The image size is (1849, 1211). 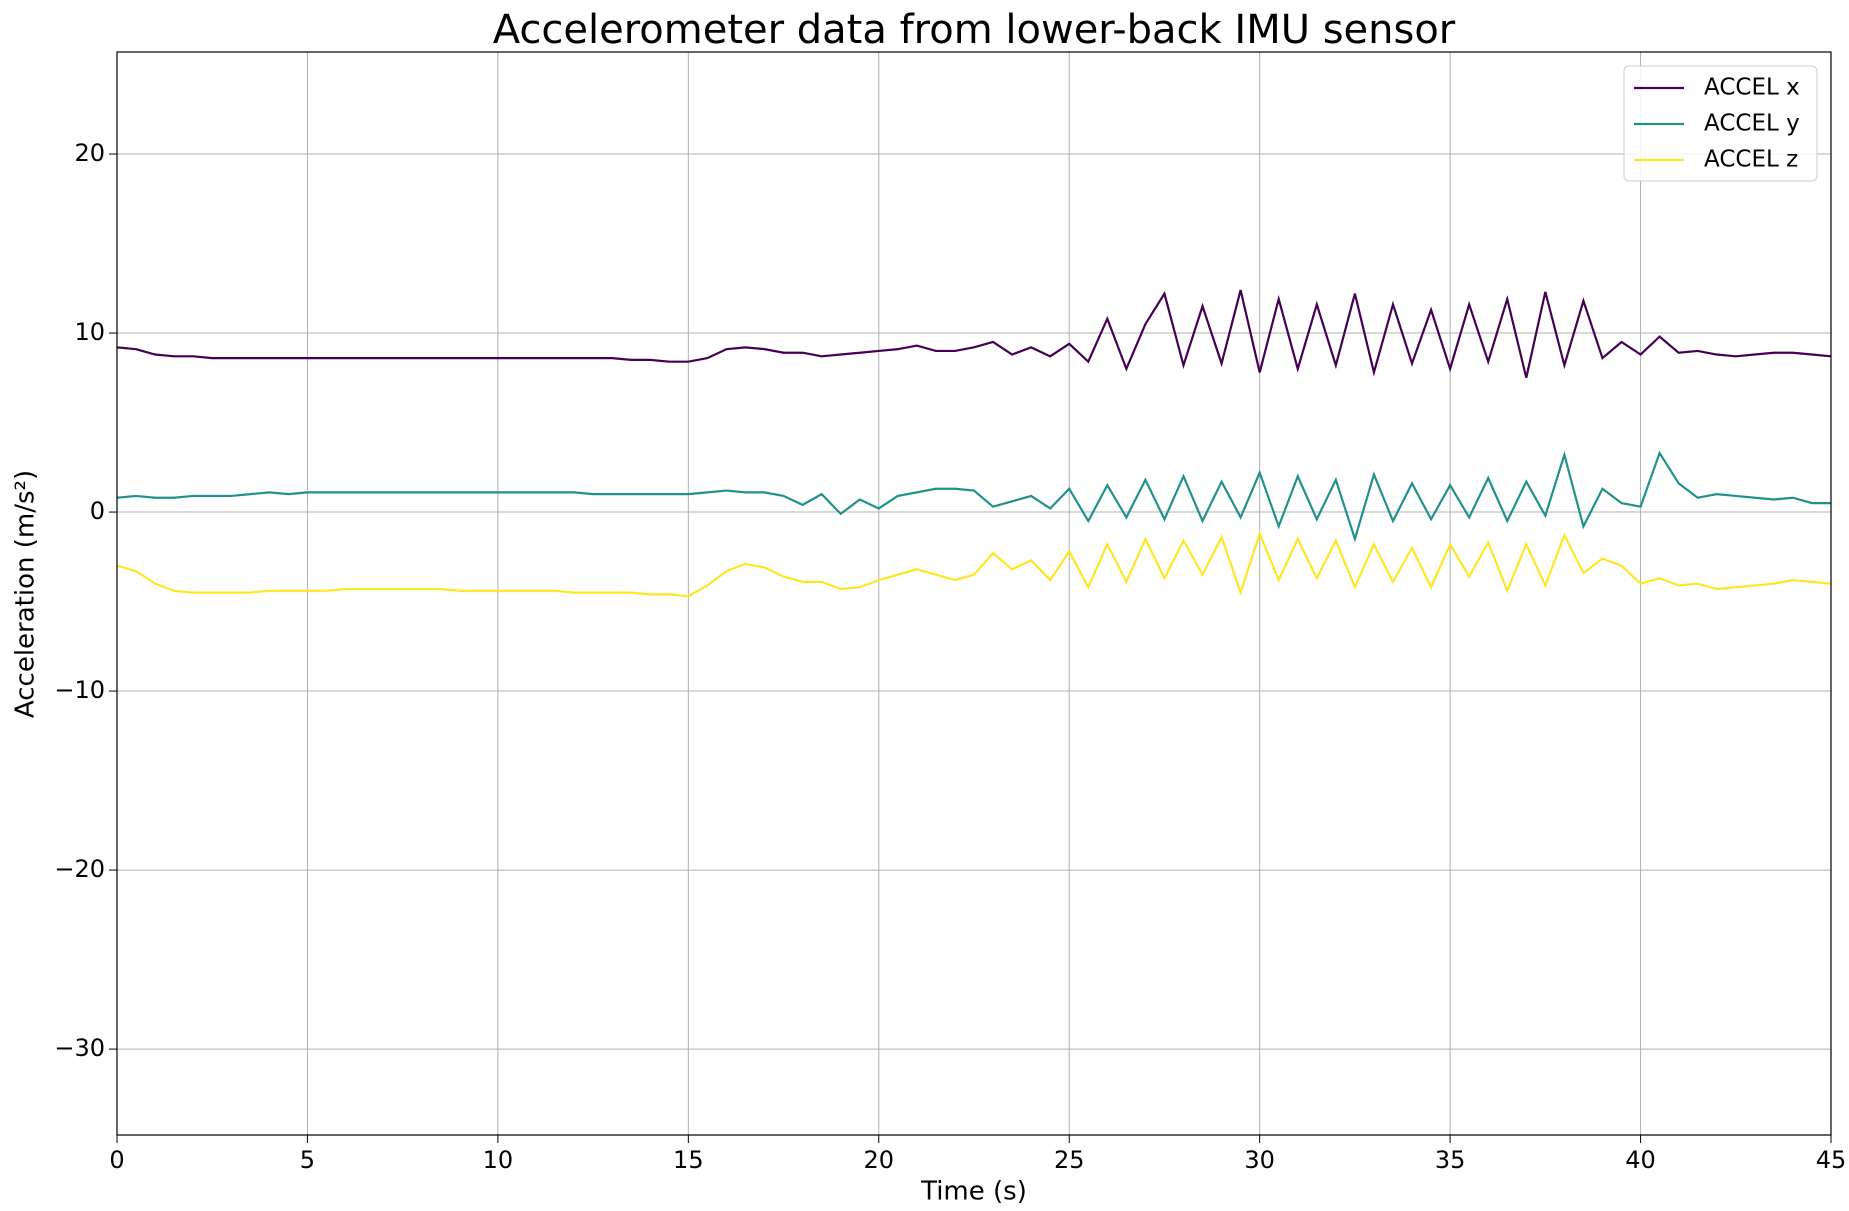 I want to click on x-tick-label: 45, so click(x=1831, y=1160).